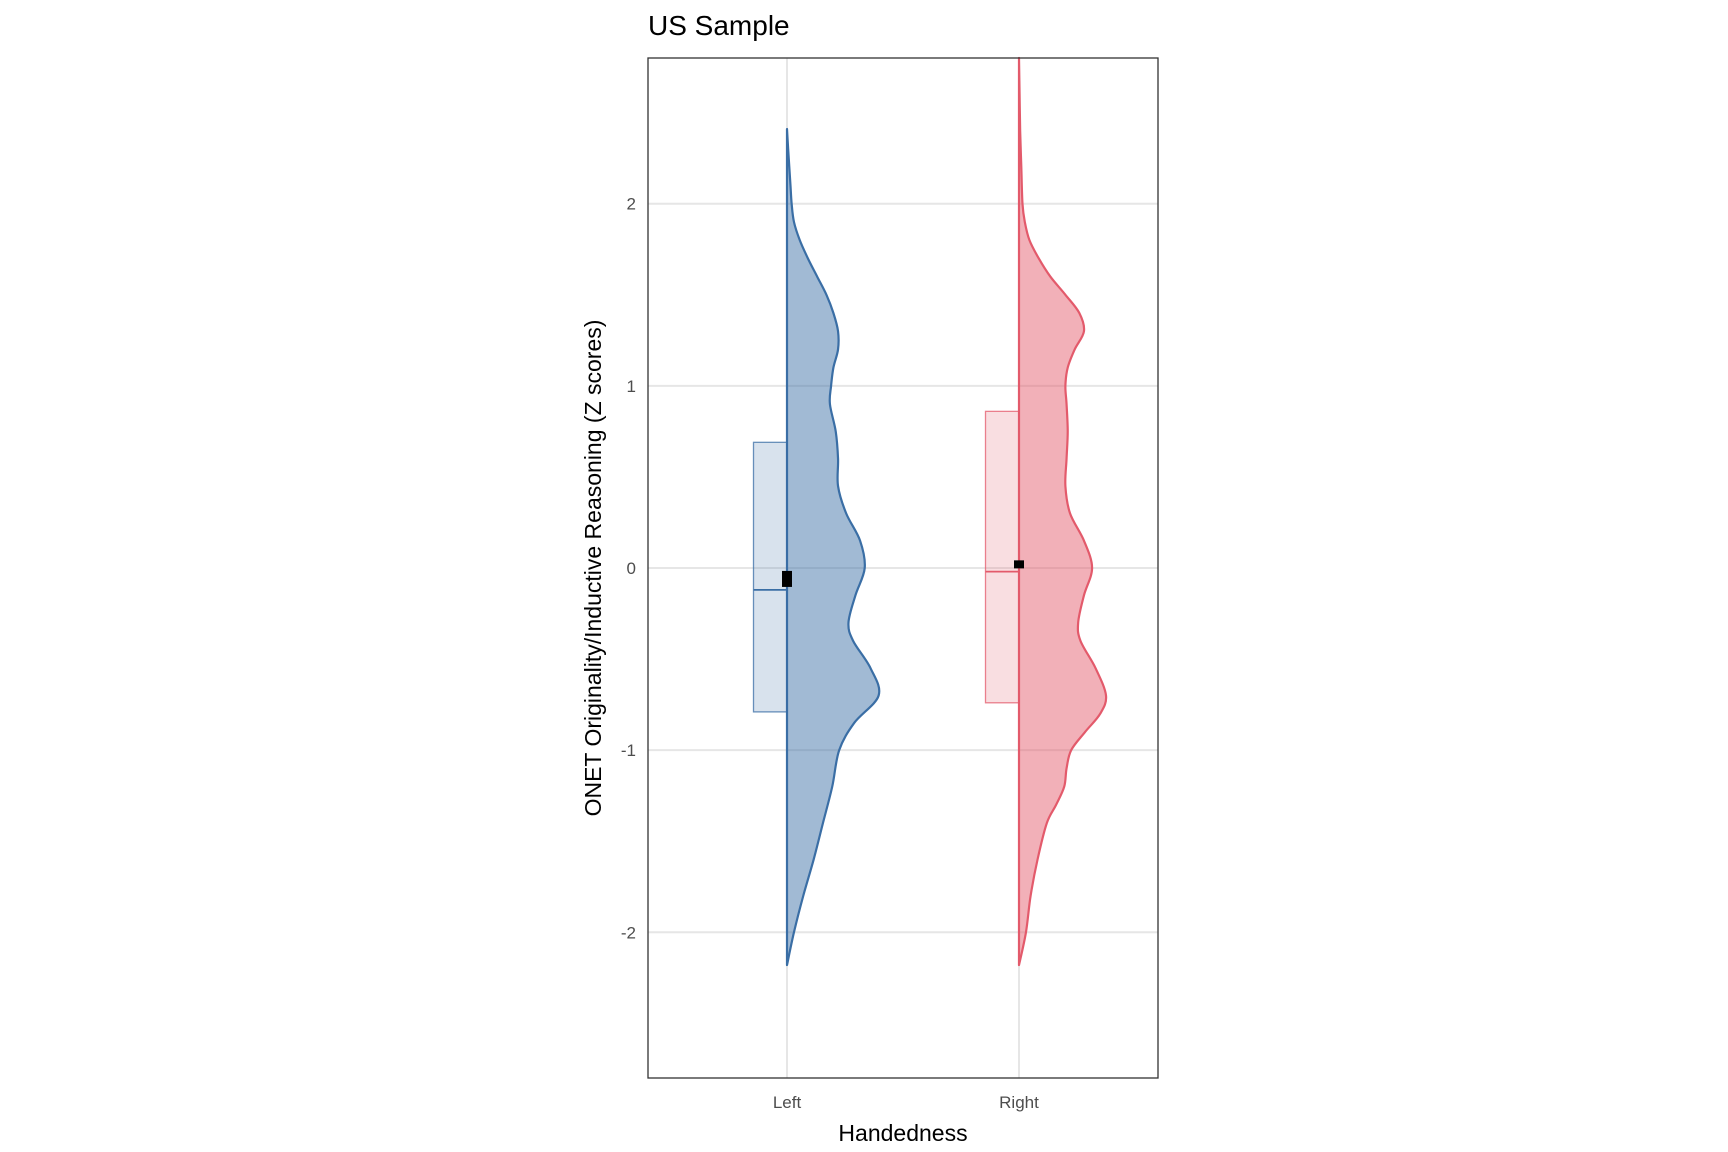 This screenshot has height=1152, width=1728. What do you see at coordinates (628, 932) in the screenshot?
I see `y-tick-label: -2` at bounding box center [628, 932].